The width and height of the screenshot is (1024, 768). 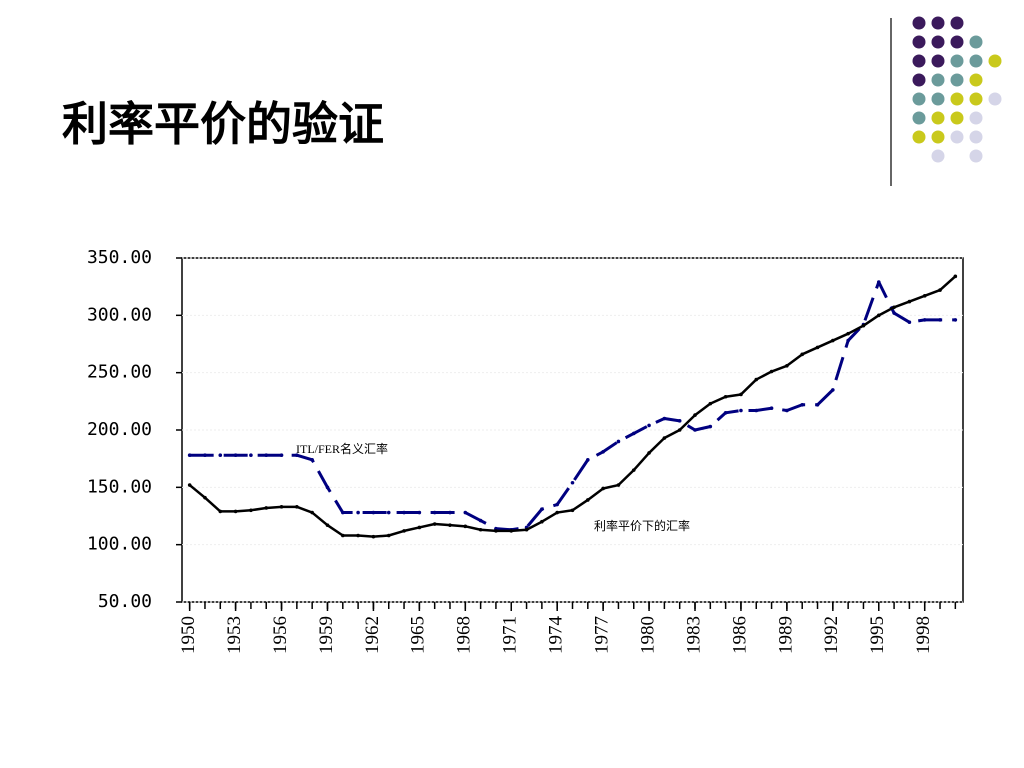 I want to click on x-tick-label: 1974, so click(x=556, y=635).